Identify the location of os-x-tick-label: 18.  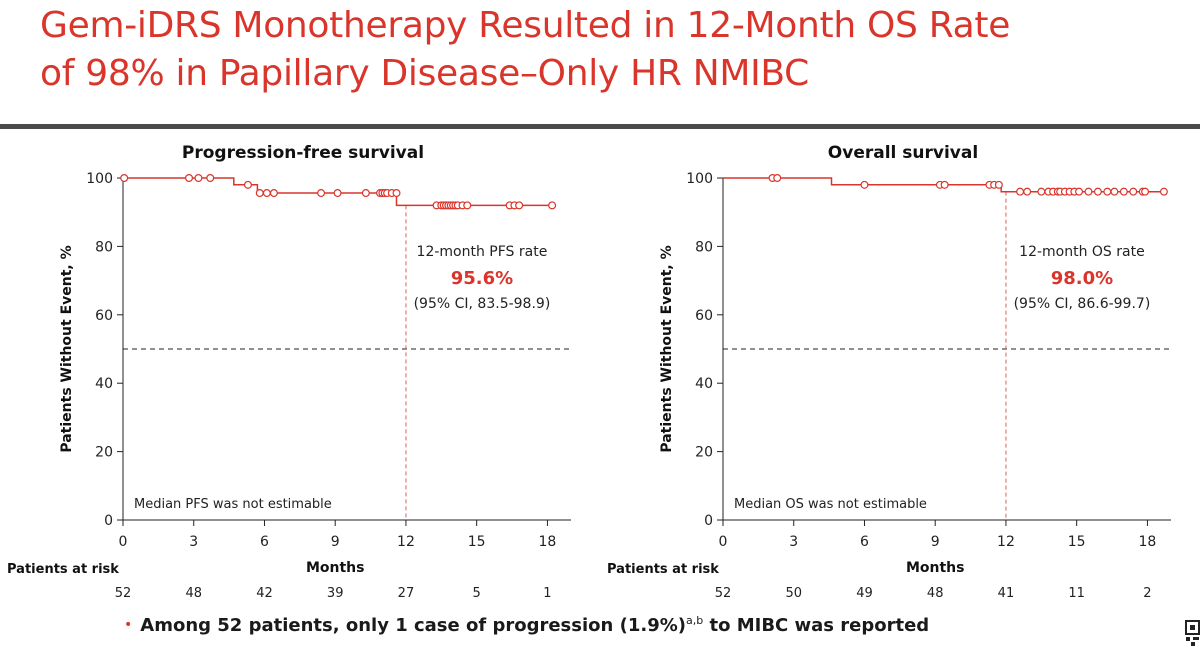
(1148, 542).